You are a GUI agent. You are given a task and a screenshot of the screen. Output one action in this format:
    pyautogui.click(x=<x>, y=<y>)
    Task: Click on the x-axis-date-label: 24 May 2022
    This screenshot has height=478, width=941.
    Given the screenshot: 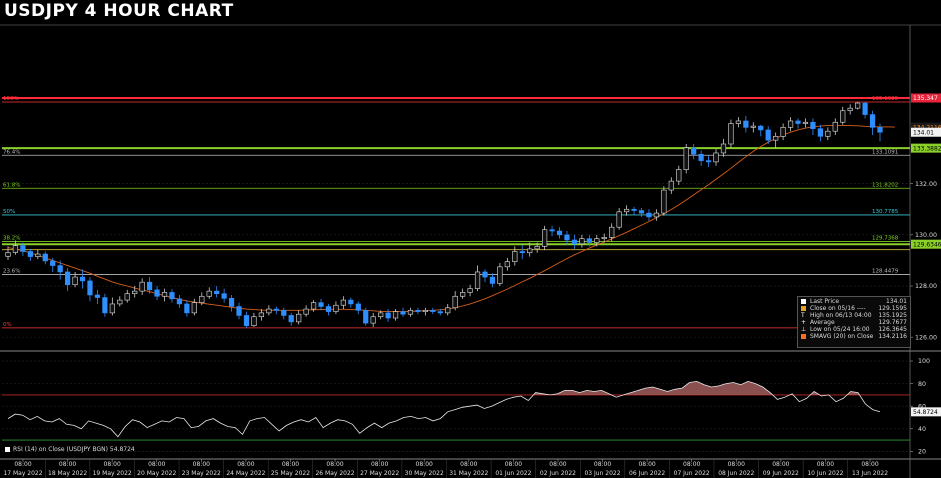 What is the action you would take?
    pyautogui.click(x=245, y=473)
    